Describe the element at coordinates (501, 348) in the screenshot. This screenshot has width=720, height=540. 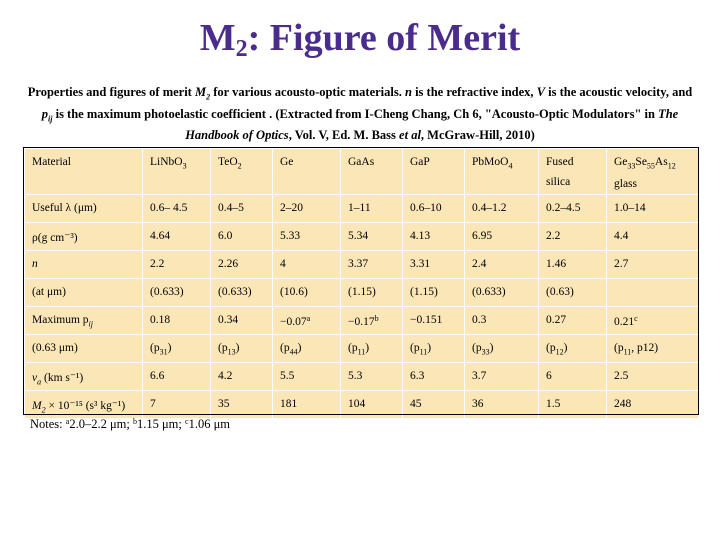
I see `table-cell: (p33)` at that location.